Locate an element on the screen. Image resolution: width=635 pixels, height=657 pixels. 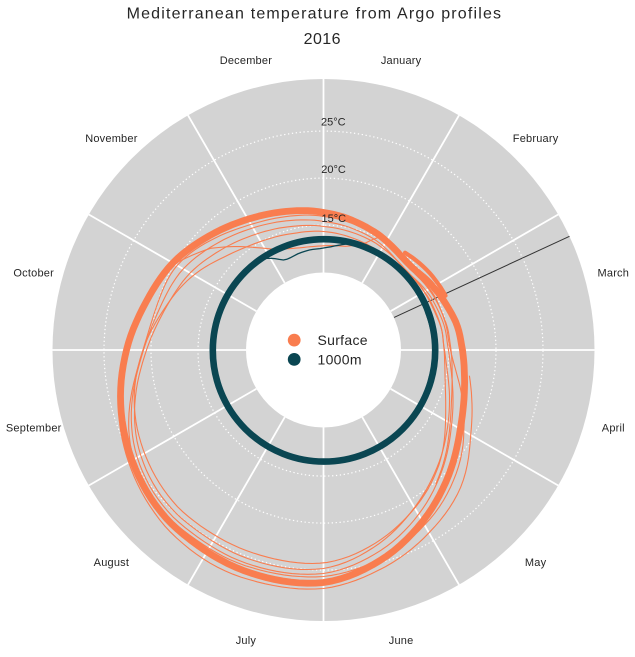
svg-text: 20°C is located at coordinates (333, 170).